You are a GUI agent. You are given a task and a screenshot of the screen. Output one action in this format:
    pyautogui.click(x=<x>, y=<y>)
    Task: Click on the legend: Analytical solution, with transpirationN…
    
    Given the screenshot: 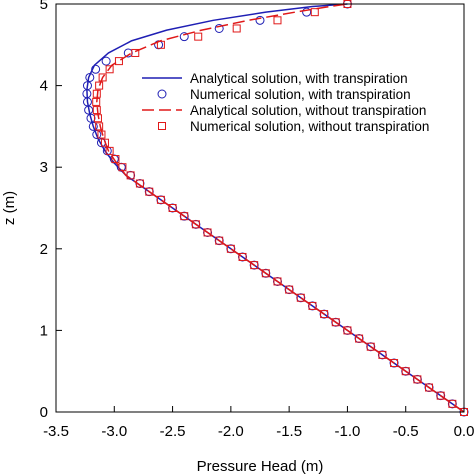 What is the action you would take?
    pyautogui.click(x=285, y=102)
    